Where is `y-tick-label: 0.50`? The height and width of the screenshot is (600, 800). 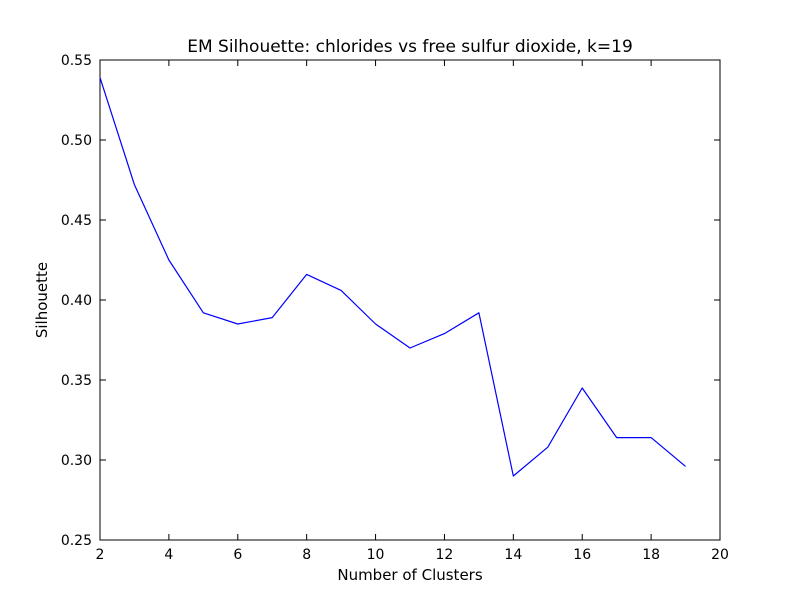 y-tick-label: 0.50 is located at coordinates (76, 141).